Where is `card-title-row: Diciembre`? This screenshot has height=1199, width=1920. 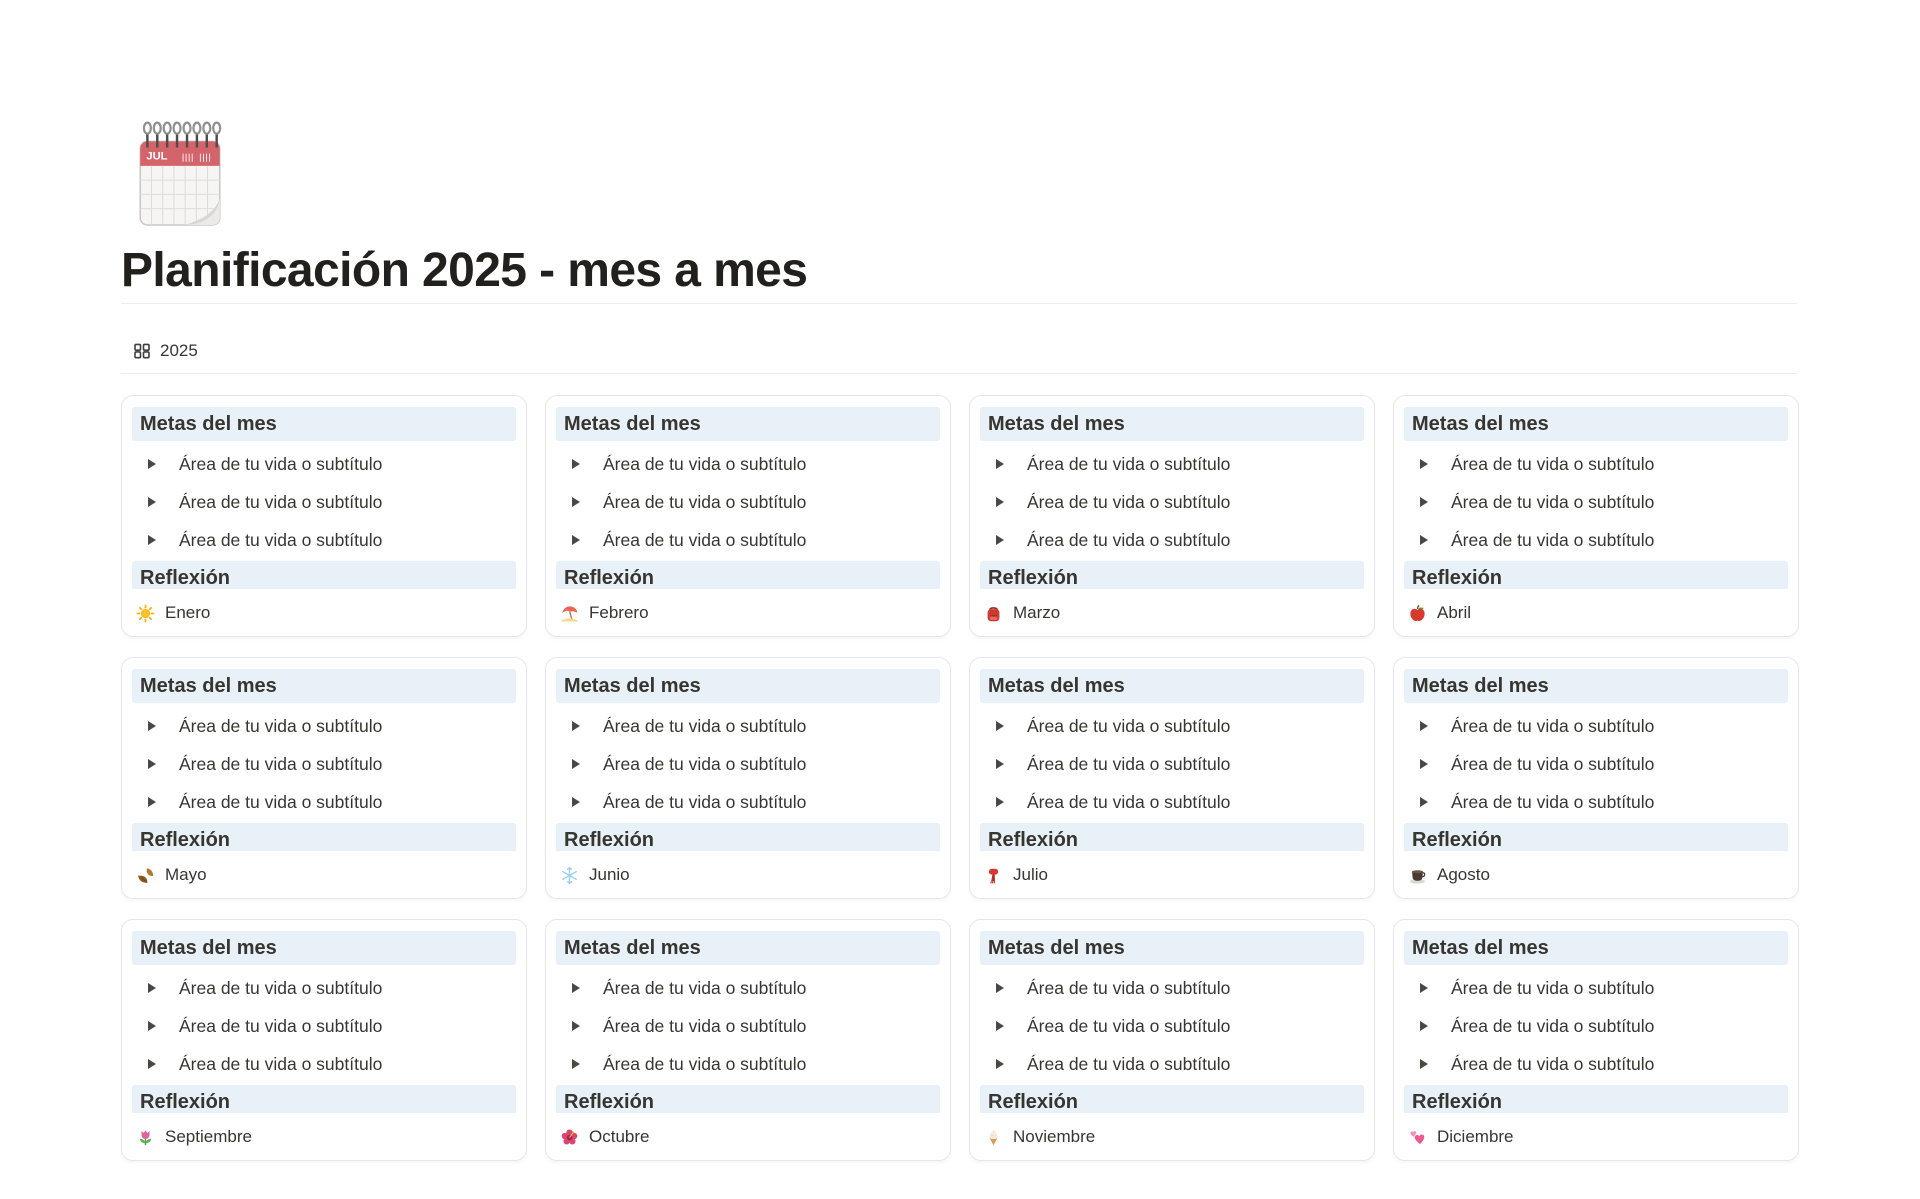 card-title-row: Diciembre is located at coordinates (1596, 1136).